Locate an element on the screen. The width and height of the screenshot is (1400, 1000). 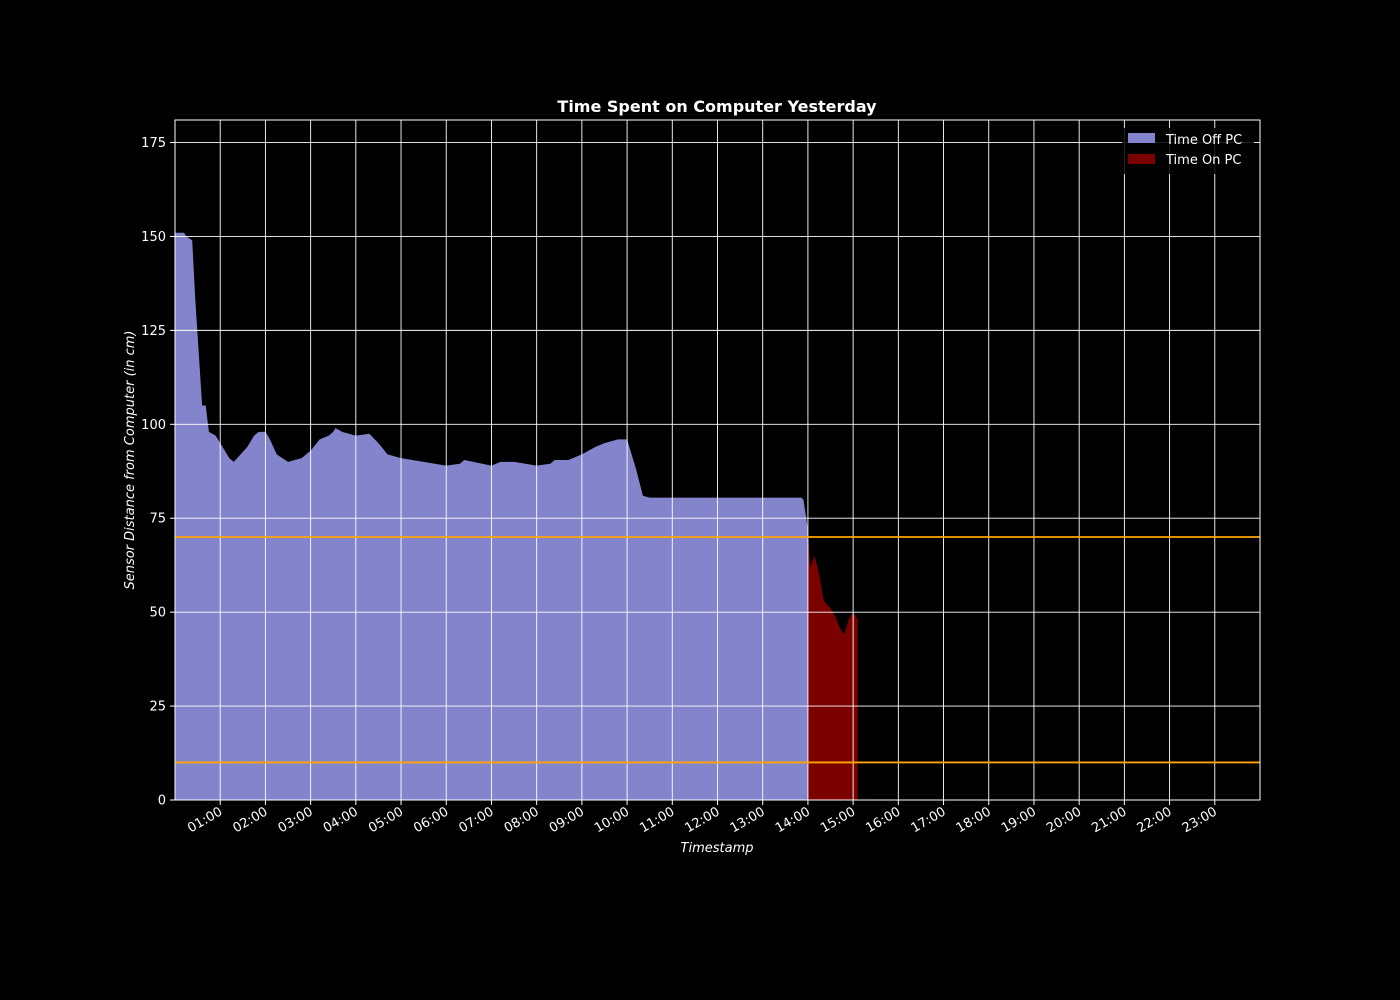
y-tick-label: 125 is located at coordinates (153, 331).